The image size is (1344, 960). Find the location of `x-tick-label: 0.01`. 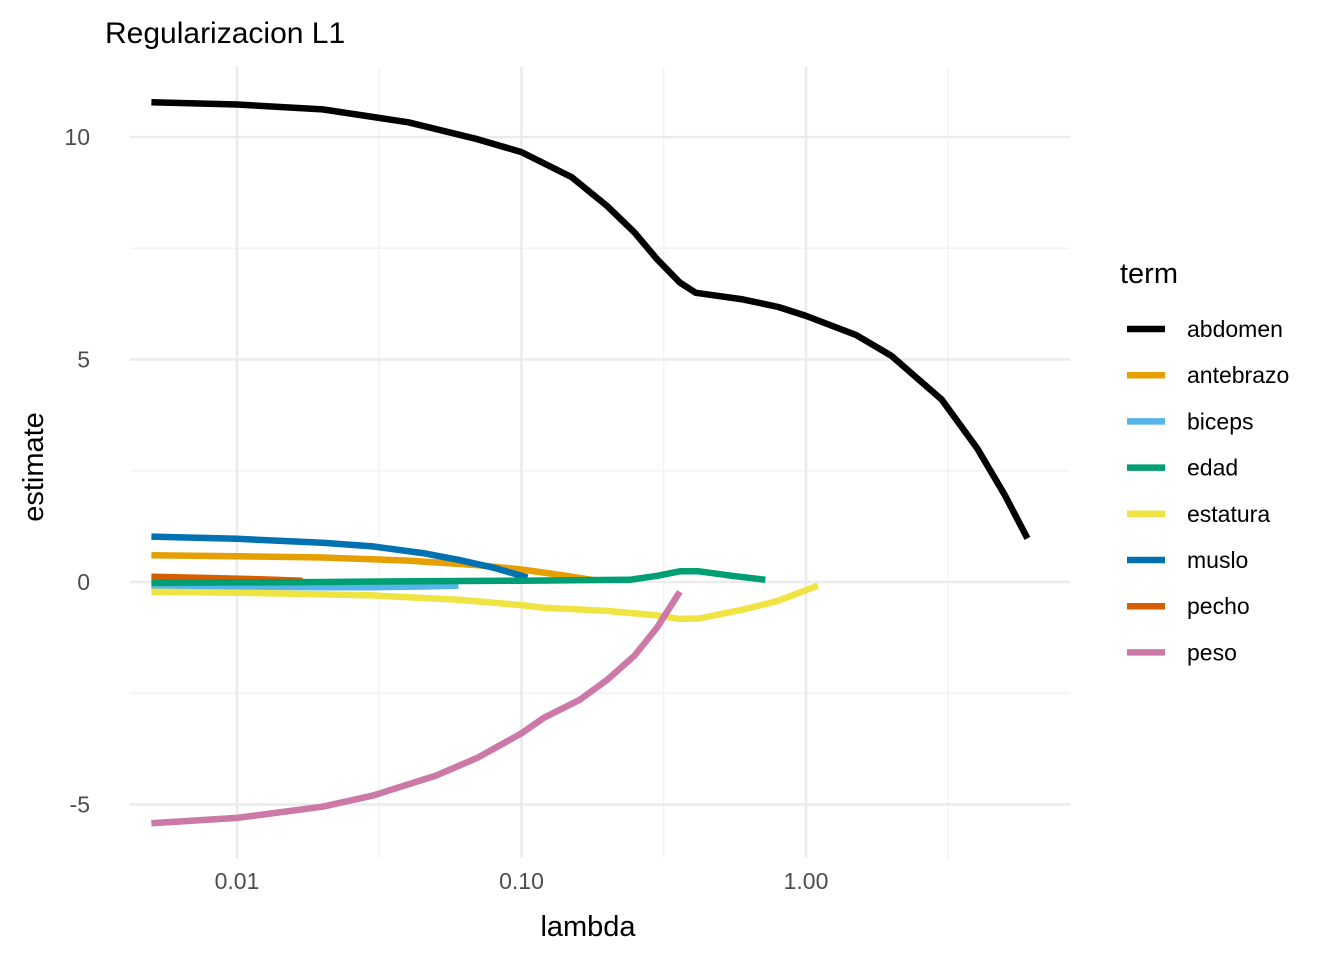

x-tick-label: 0.01 is located at coordinates (237, 881).